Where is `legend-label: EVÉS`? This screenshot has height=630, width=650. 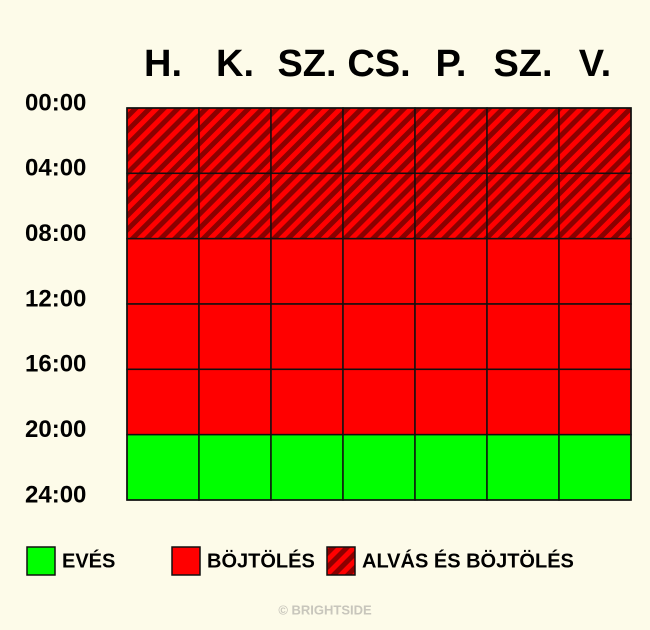 legend-label: EVÉS is located at coordinates (88, 560).